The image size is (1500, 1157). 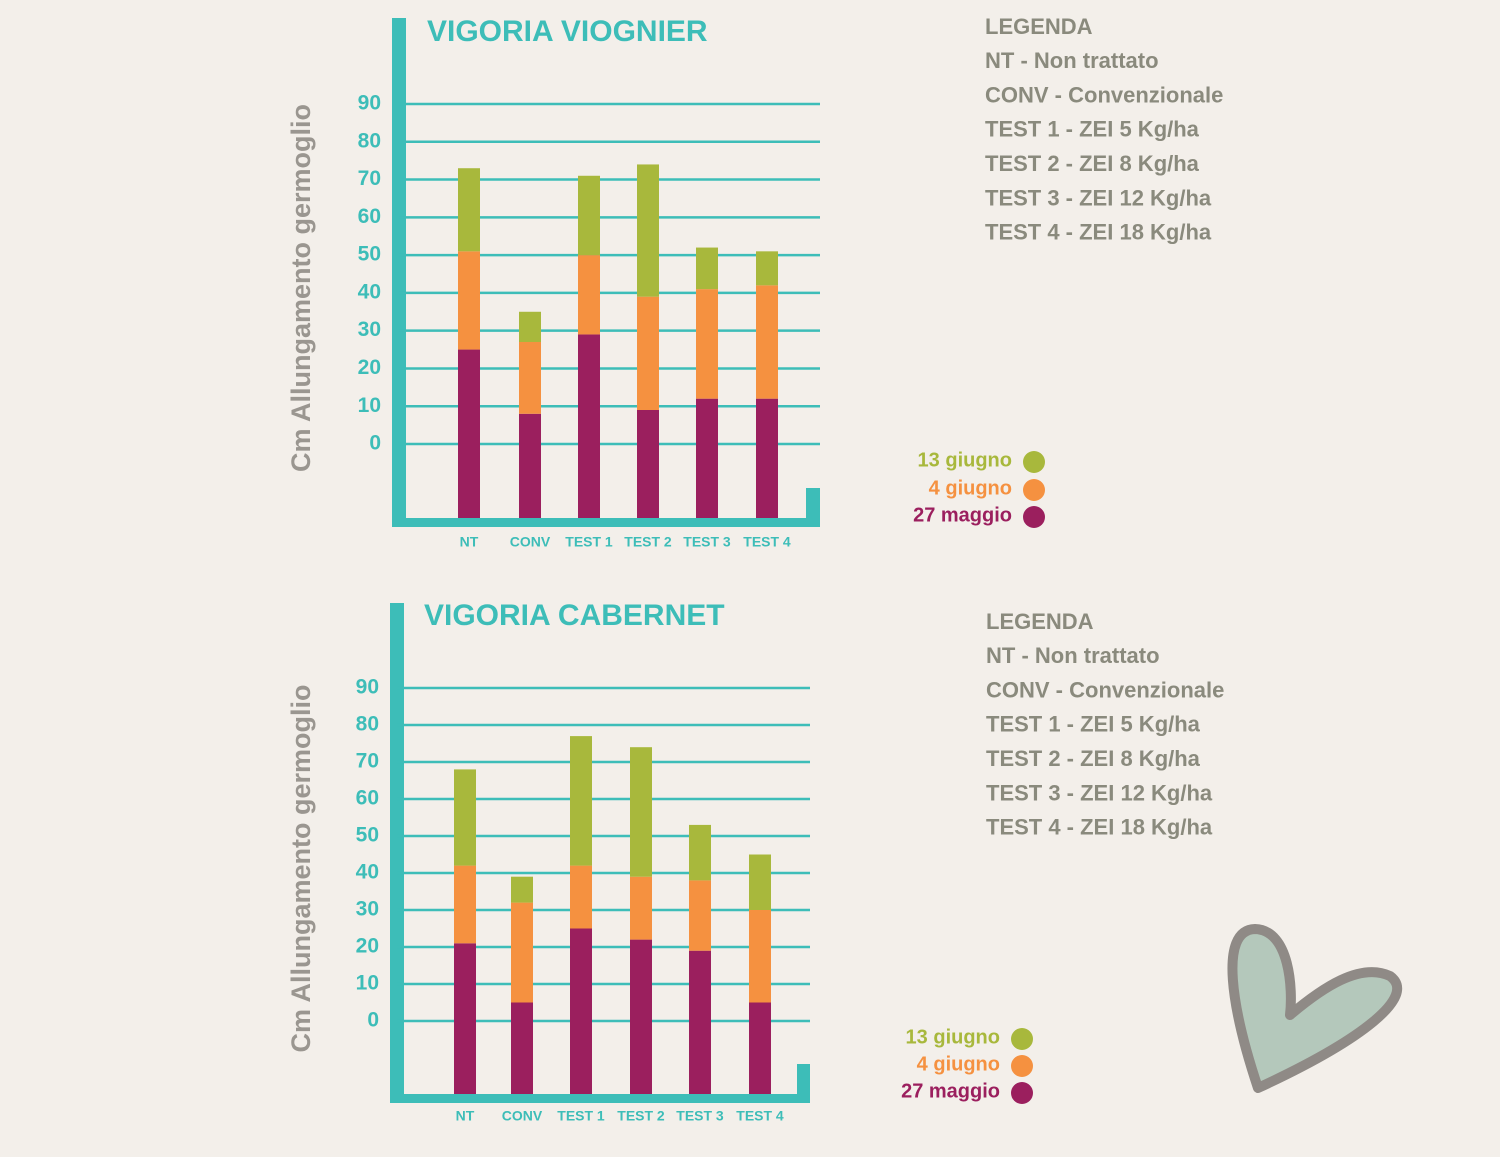 What do you see at coordinates (567, 31) in the screenshot?
I see `chart-title: VIGORIA VIOGNIER` at bounding box center [567, 31].